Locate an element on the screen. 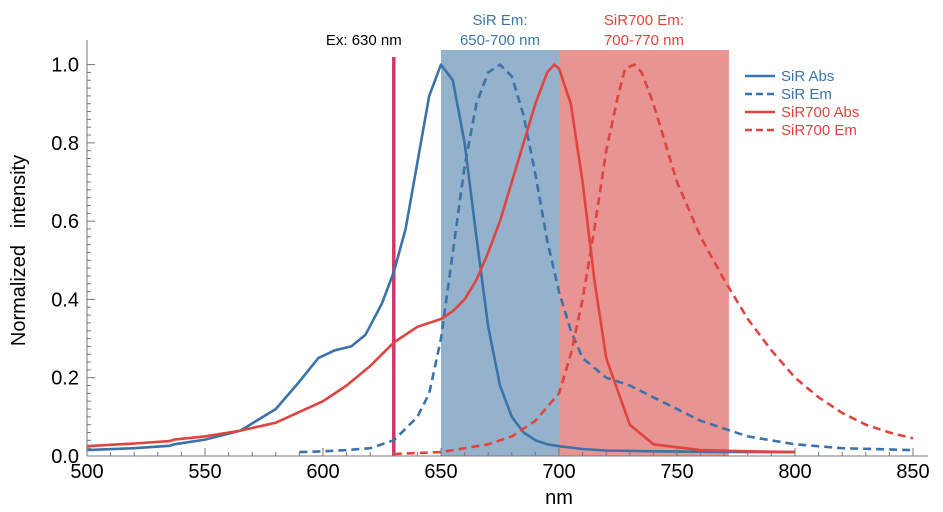 The width and height of the screenshot is (943, 512). x-axis-label: nm is located at coordinates (559, 498).